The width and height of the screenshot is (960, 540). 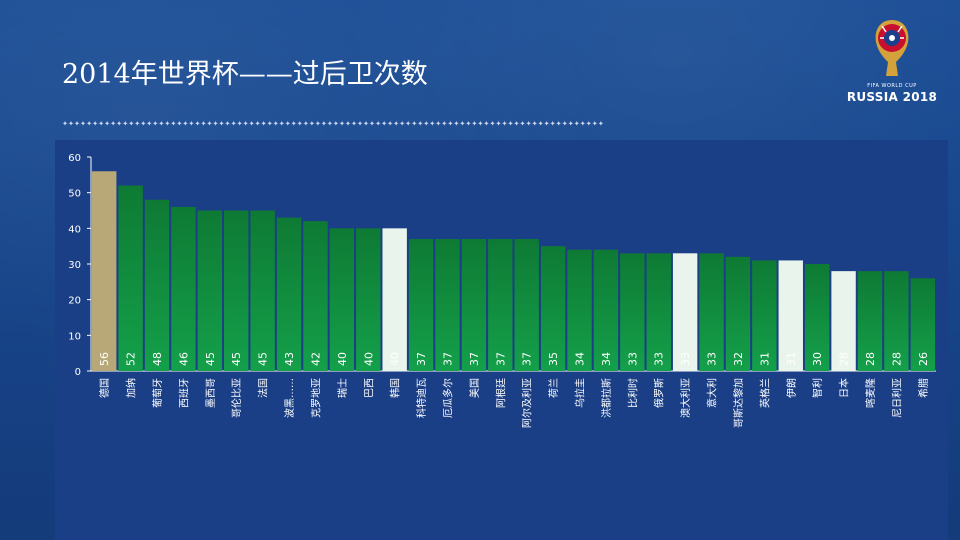 What do you see at coordinates (394, 299) in the screenshot?
I see `bar-韩国` at bounding box center [394, 299].